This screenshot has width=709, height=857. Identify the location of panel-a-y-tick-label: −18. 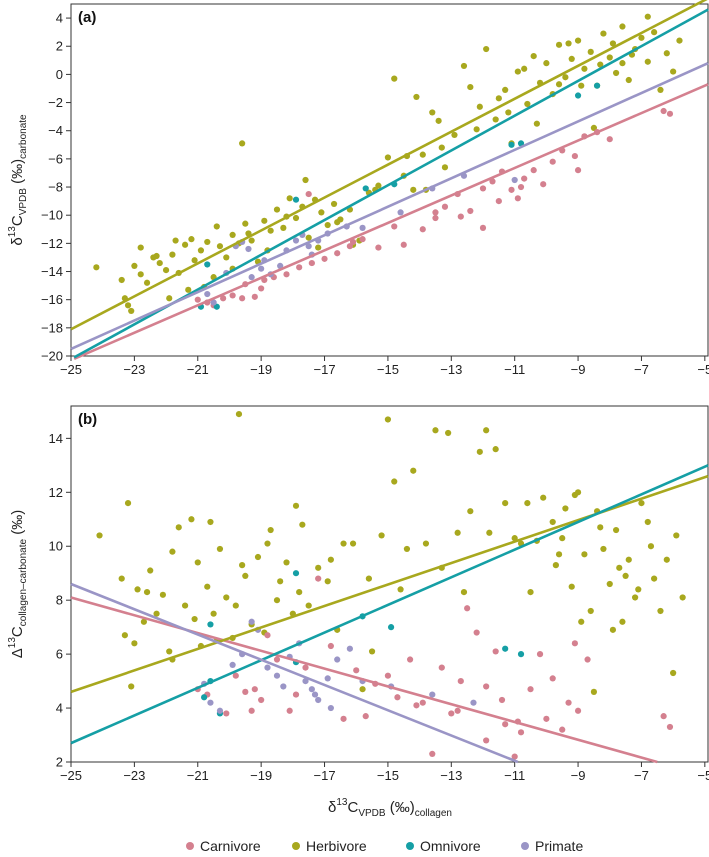
(52, 327).